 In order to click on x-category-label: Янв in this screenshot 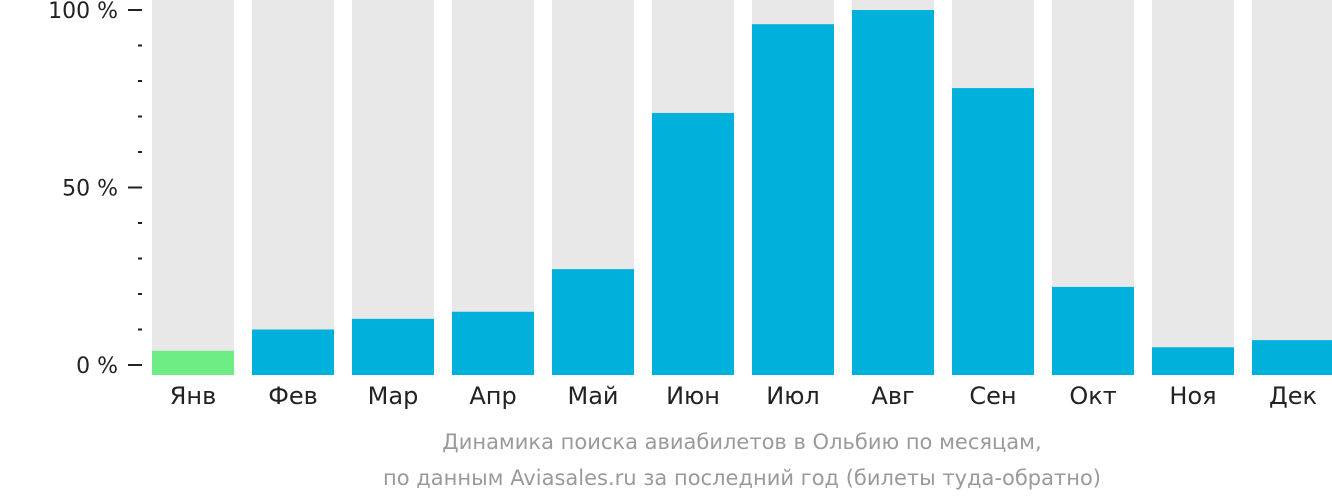, I will do `click(193, 396)`.